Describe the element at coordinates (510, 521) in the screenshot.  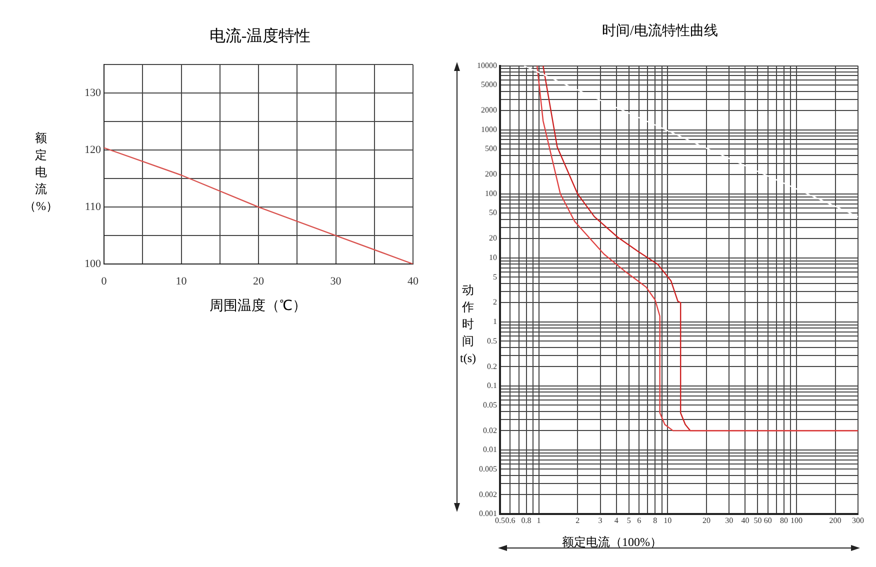
I see `x-tick-label: 0.6` at that location.